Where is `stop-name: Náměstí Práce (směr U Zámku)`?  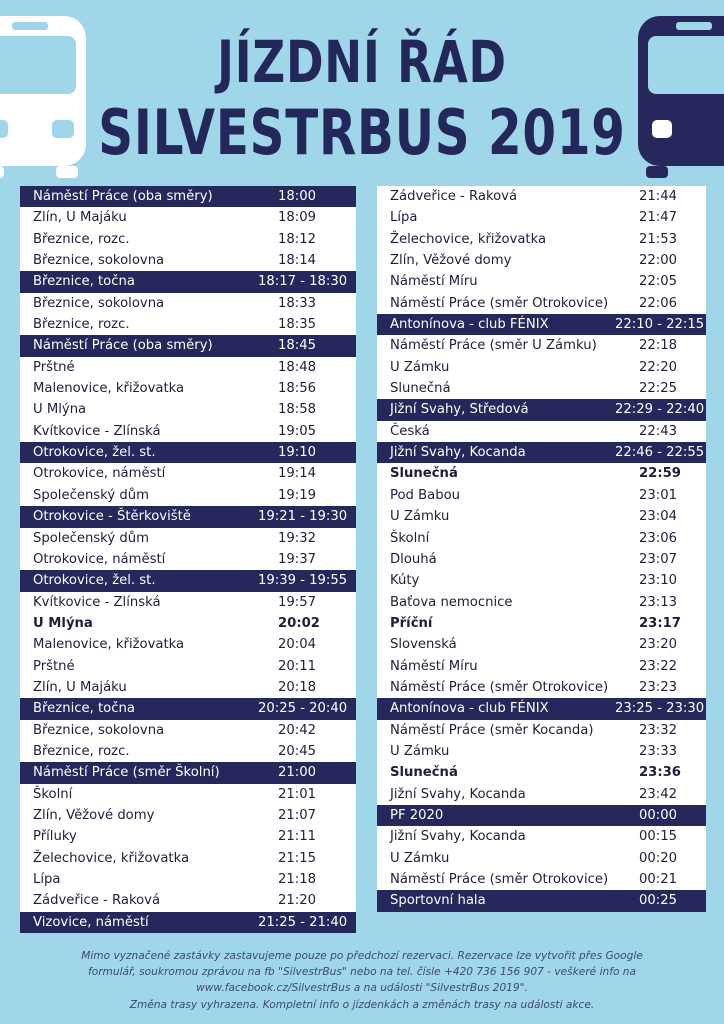
stop-name: Náměstí Práce (směr U Zámku) is located at coordinates (493, 346).